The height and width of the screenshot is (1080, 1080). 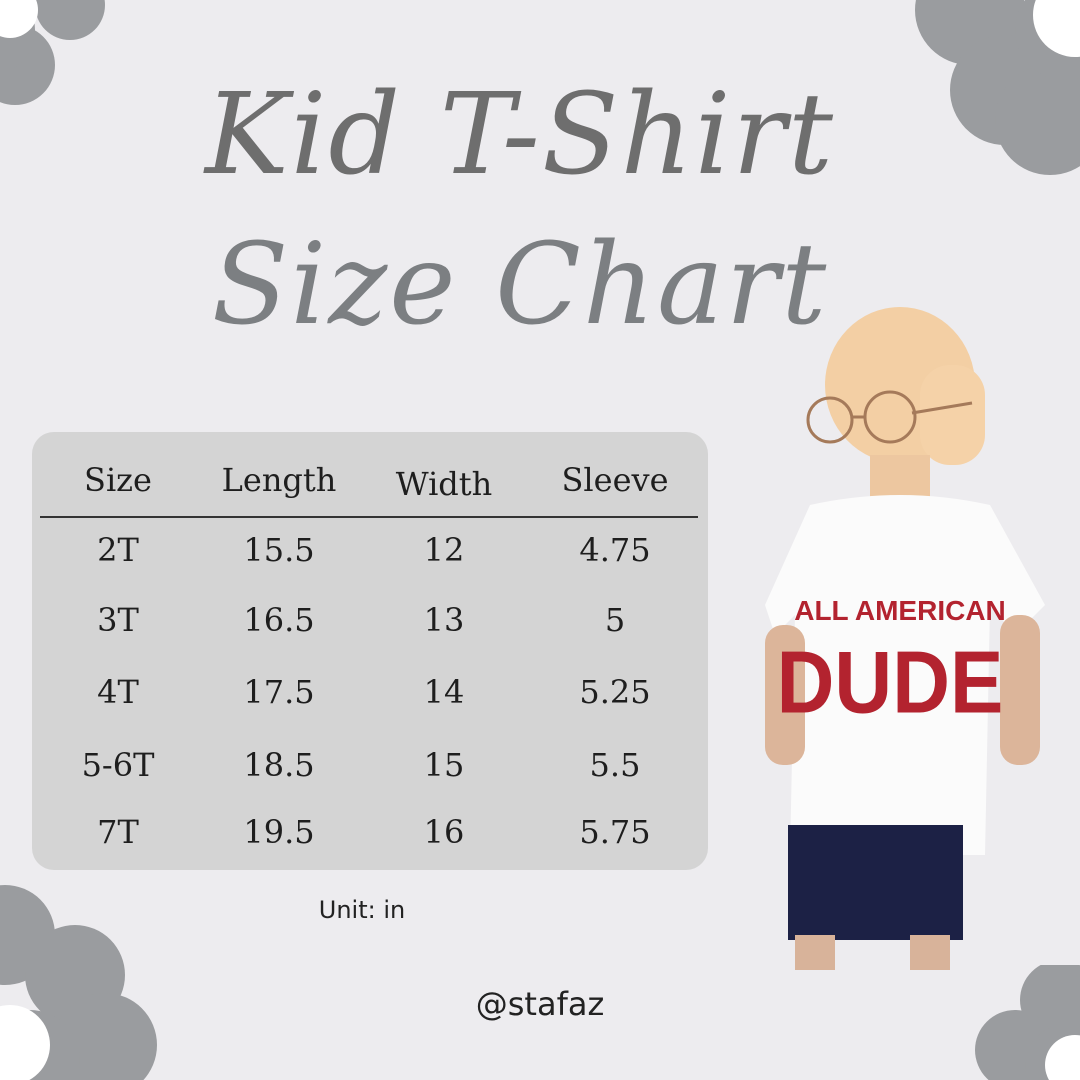 I want to click on table-cell: 16.5, so click(x=279, y=620).